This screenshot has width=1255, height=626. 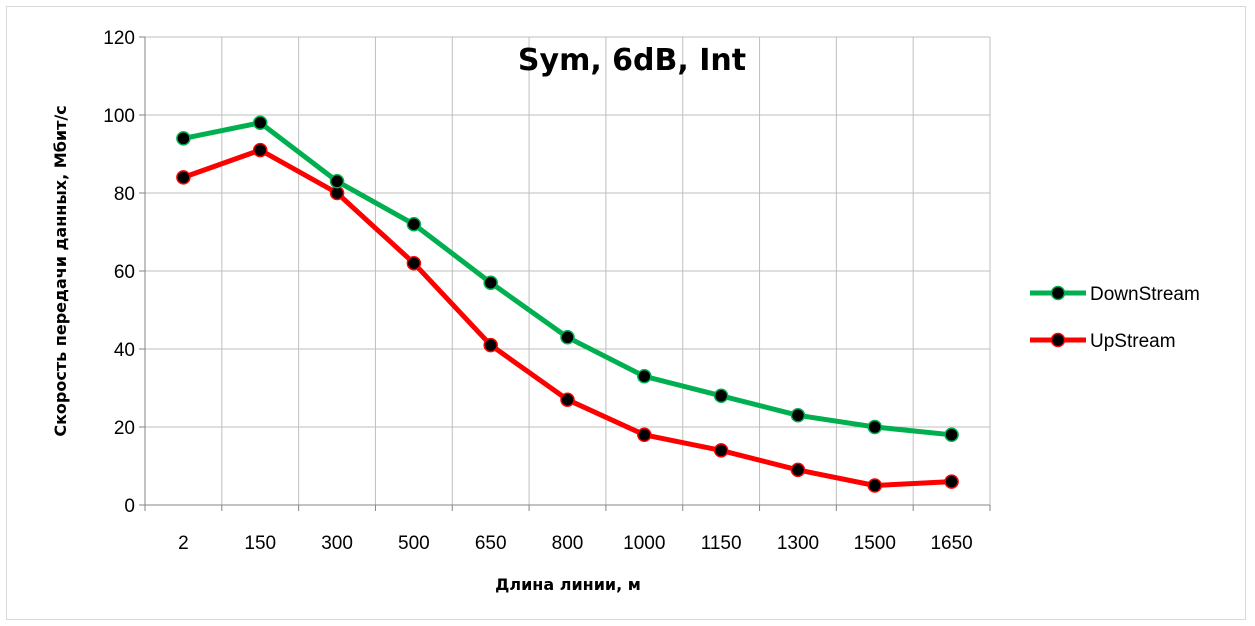 I want to click on x-tick-label: 1300, so click(x=798, y=543).